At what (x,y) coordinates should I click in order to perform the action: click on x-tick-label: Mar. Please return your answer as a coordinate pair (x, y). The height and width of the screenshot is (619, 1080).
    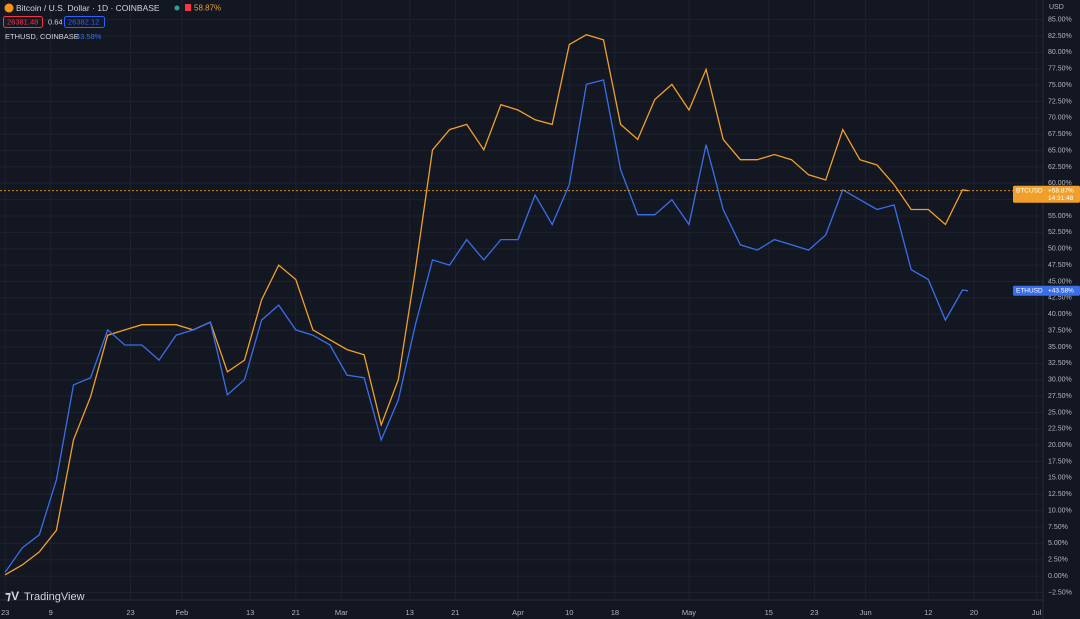
    Looking at the image, I should click on (341, 612).